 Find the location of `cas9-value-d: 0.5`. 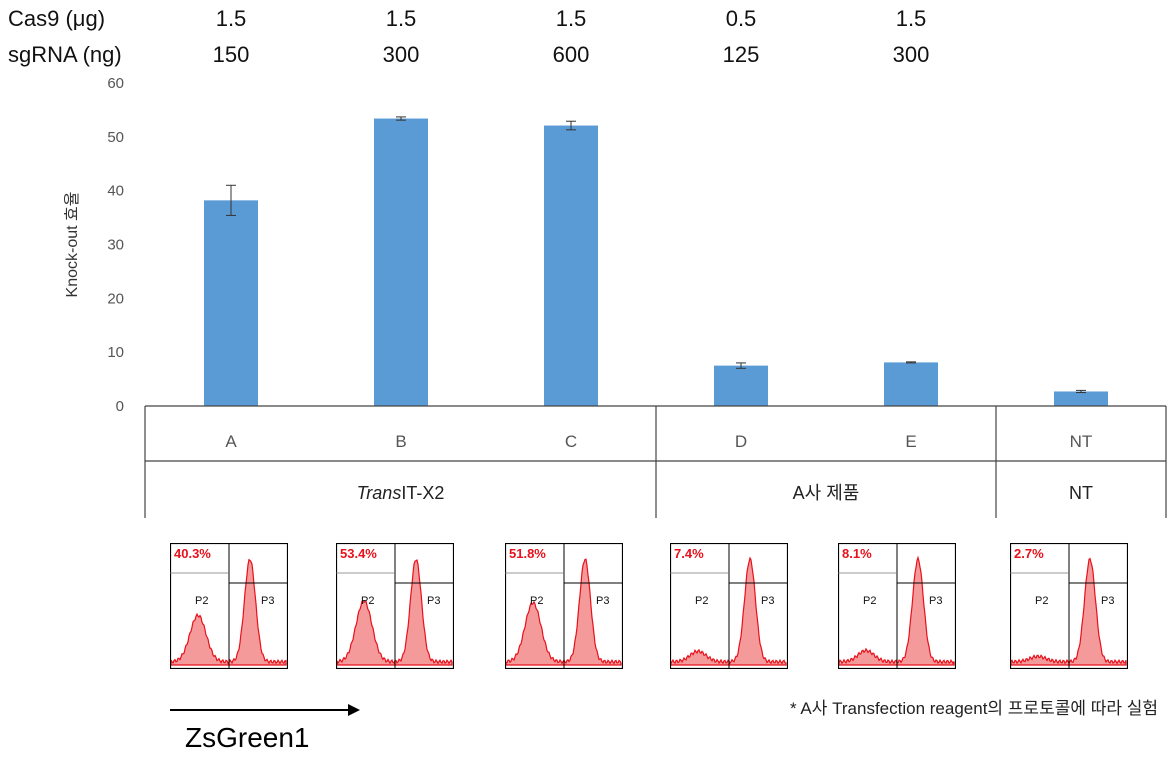

cas9-value-d: 0.5 is located at coordinates (741, 18).